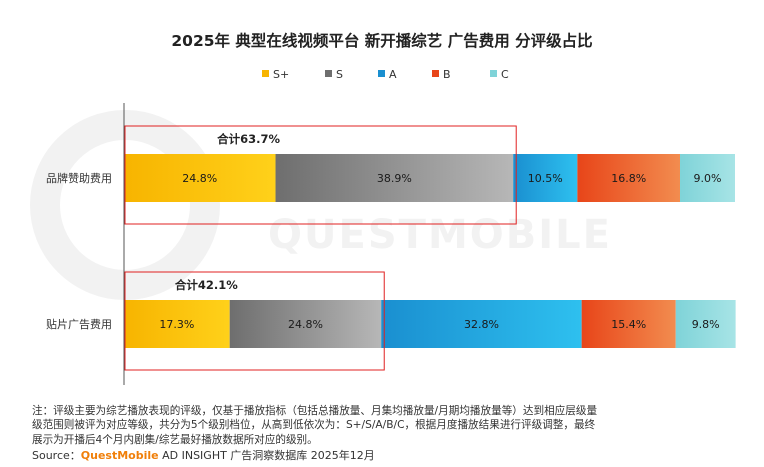 The width and height of the screenshot is (764, 467). Describe the element at coordinates (381, 40) in the screenshot. I see `chart-title: 2025年 典型在线视频平台 新开播综艺 广告费用 分评级占比` at that location.